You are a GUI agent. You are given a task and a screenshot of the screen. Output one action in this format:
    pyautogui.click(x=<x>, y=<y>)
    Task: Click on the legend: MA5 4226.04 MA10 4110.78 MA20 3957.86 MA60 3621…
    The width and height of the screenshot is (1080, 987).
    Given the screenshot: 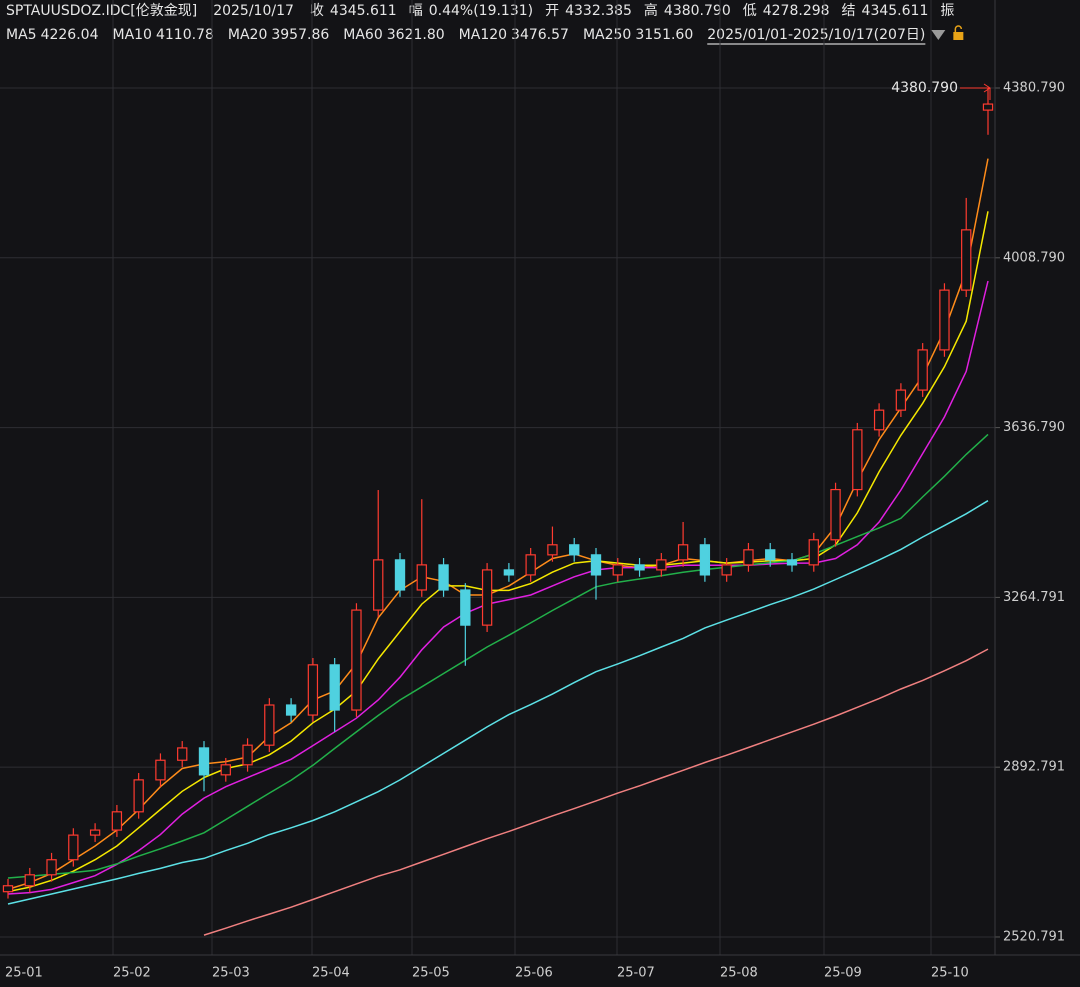 What is the action you would take?
    pyautogui.click(x=485, y=35)
    